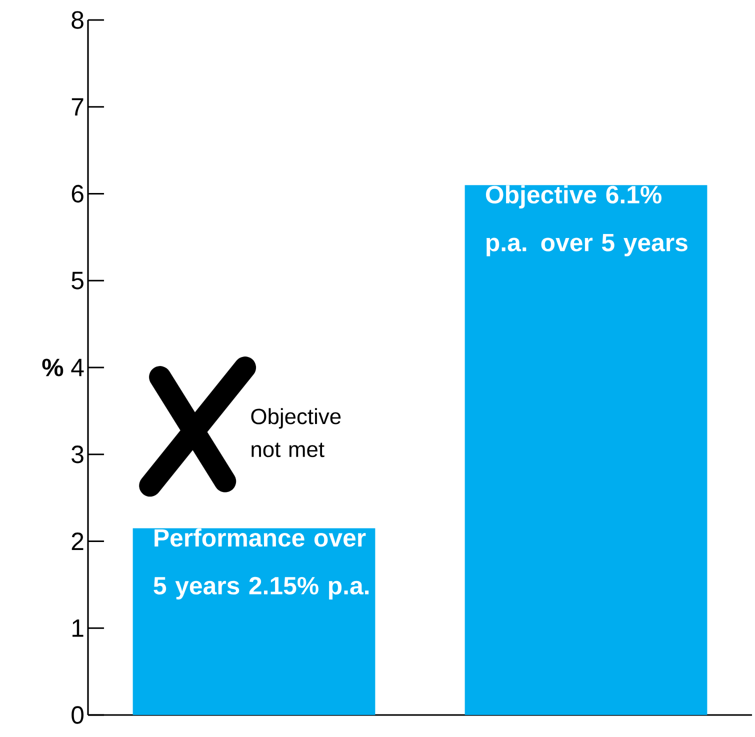 The height and width of the screenshot is (737, 755). I want to click on y-tick-label: 5, so click(78, 281).